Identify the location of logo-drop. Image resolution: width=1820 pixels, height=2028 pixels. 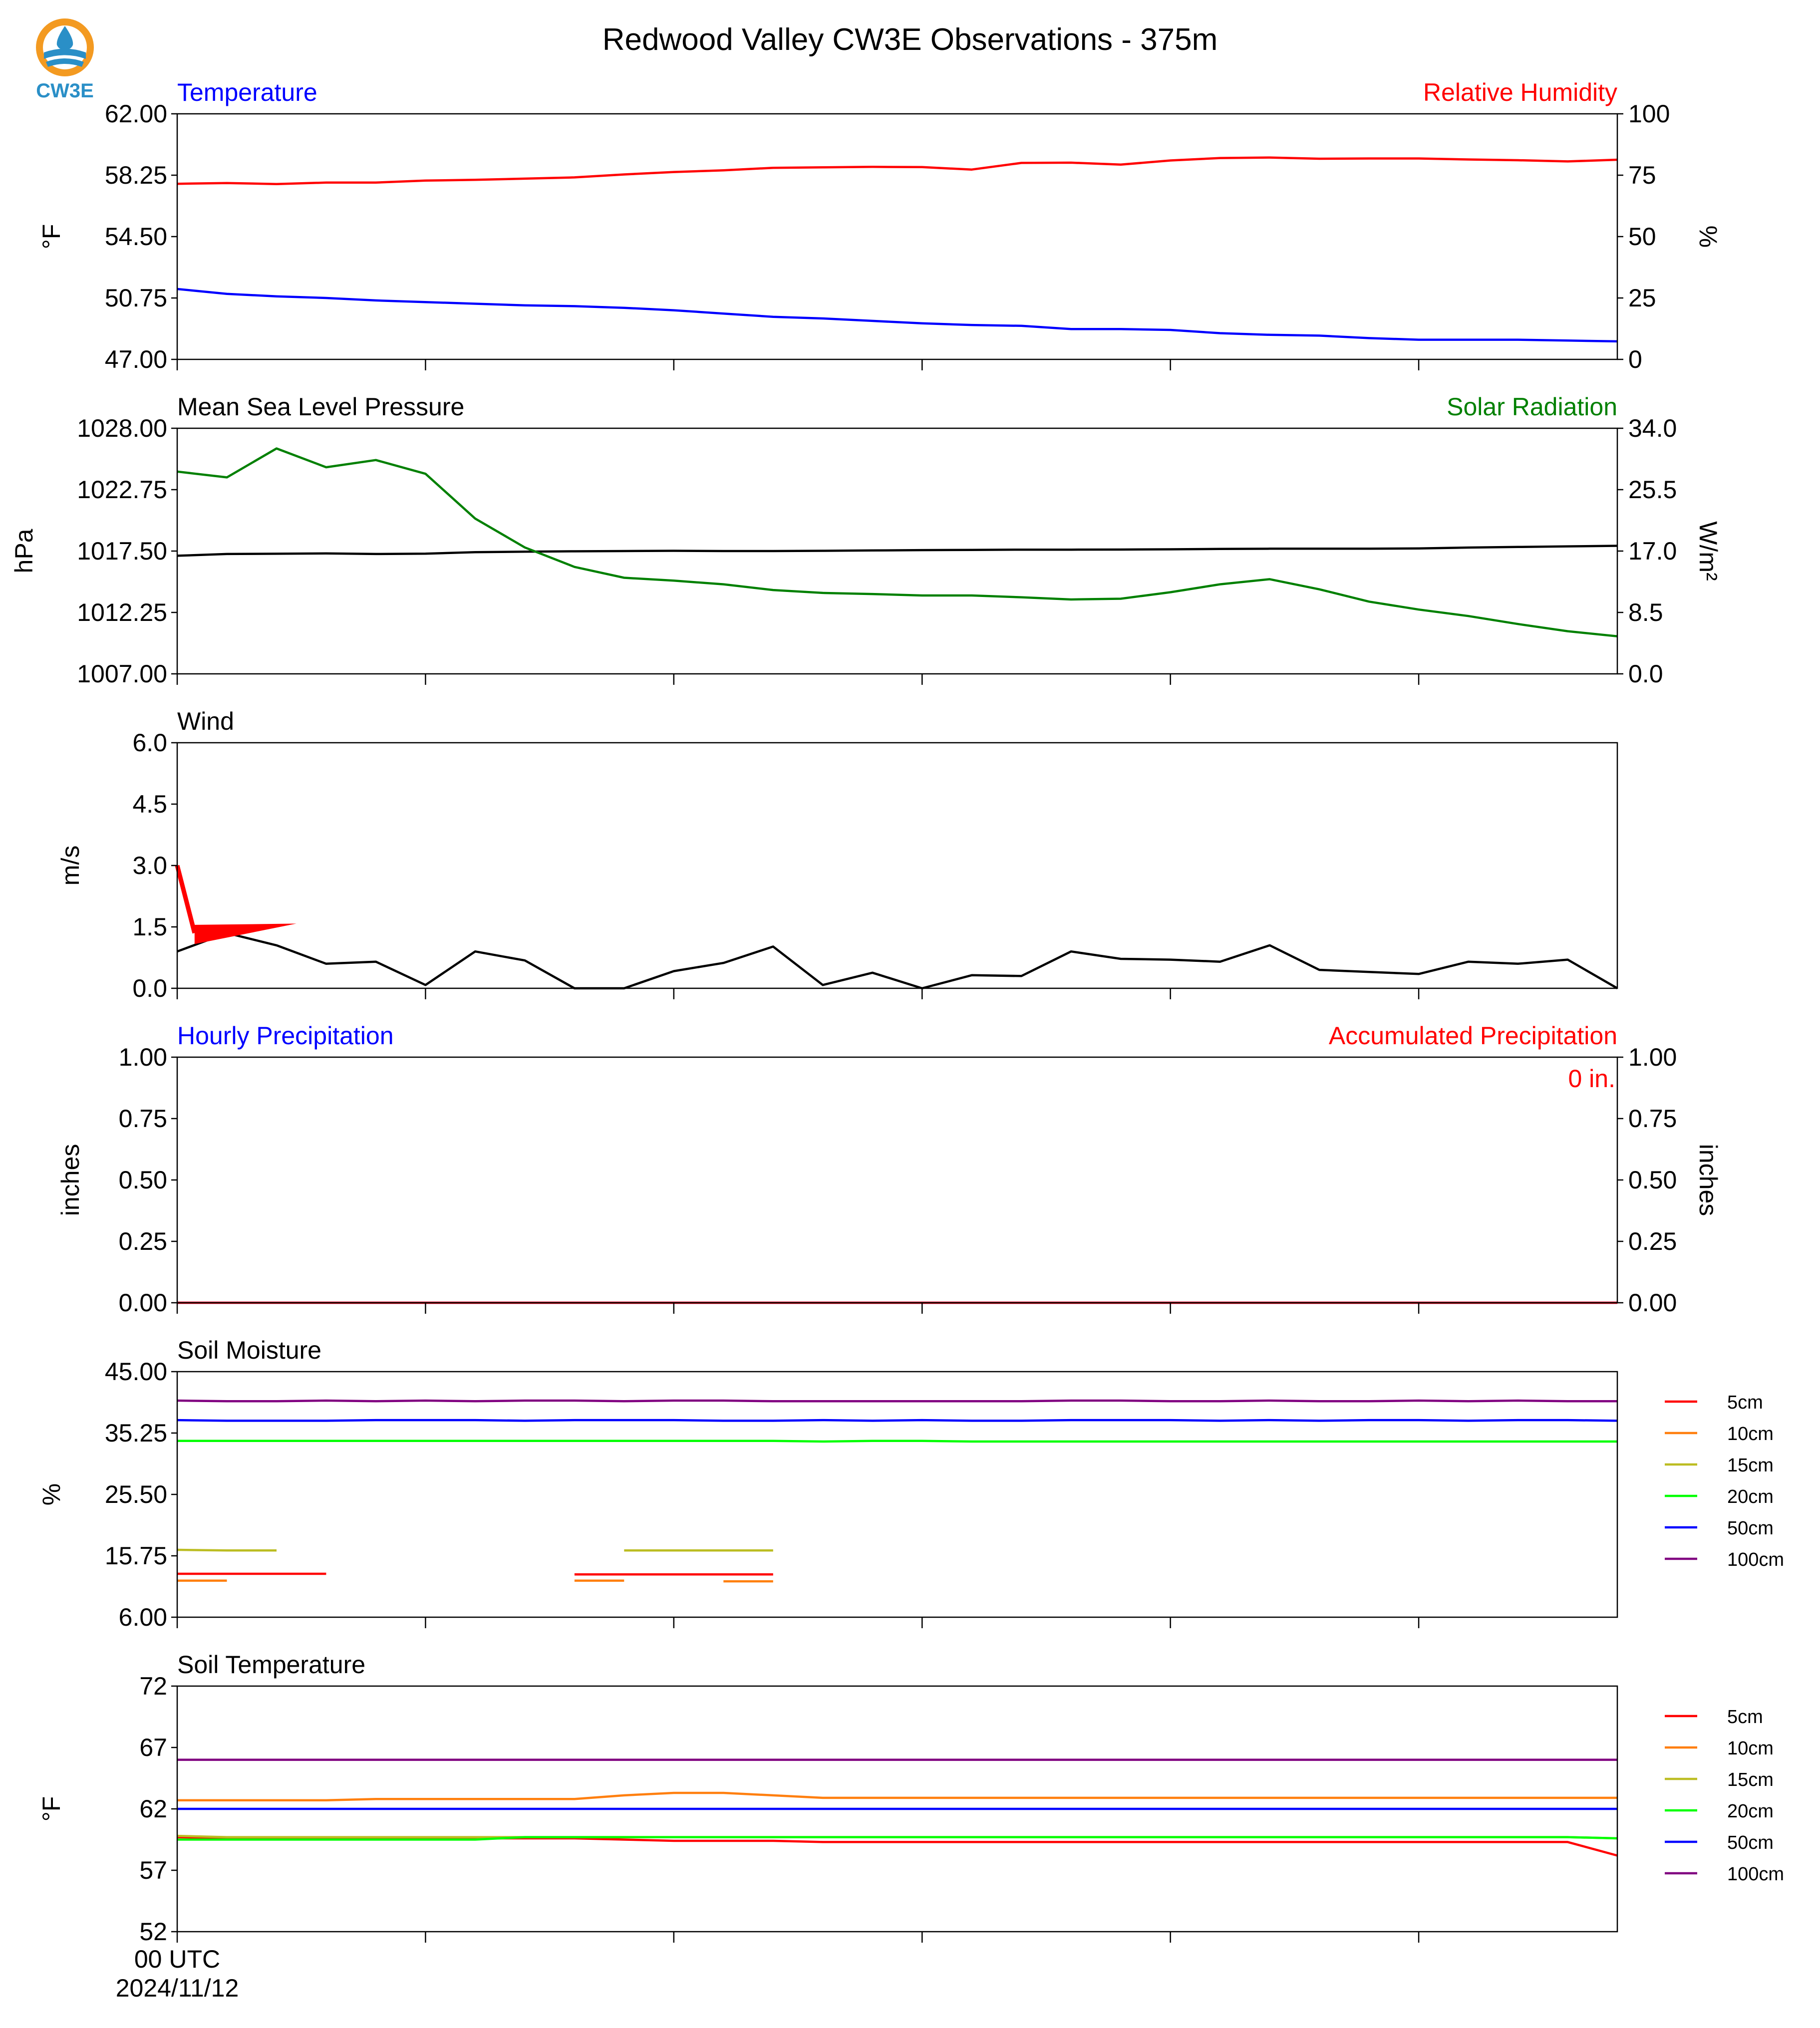
(64, 38).